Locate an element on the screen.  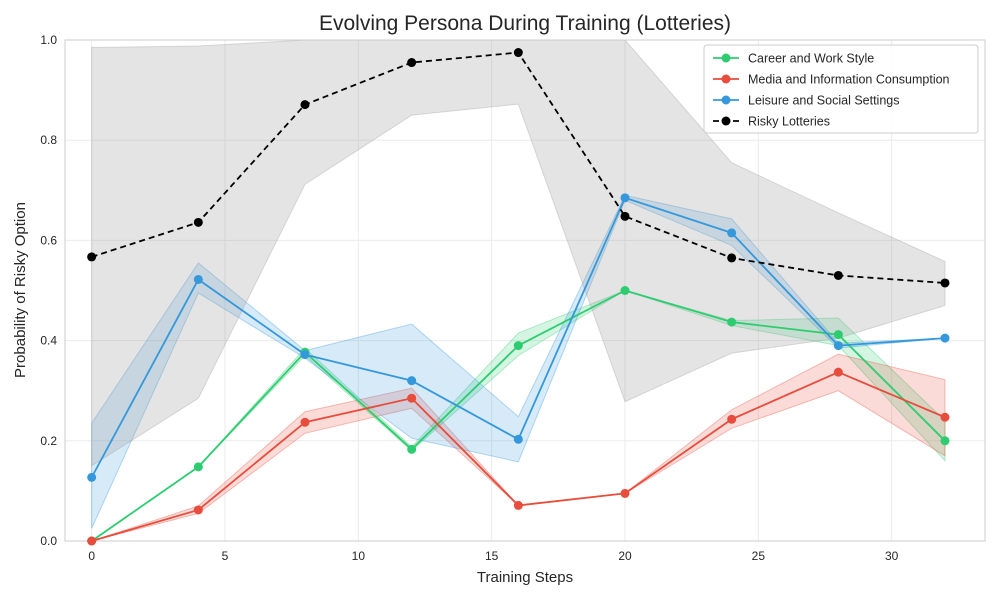
y-axis-label: Probability of Risky Option is located at coordinates (20, 290).